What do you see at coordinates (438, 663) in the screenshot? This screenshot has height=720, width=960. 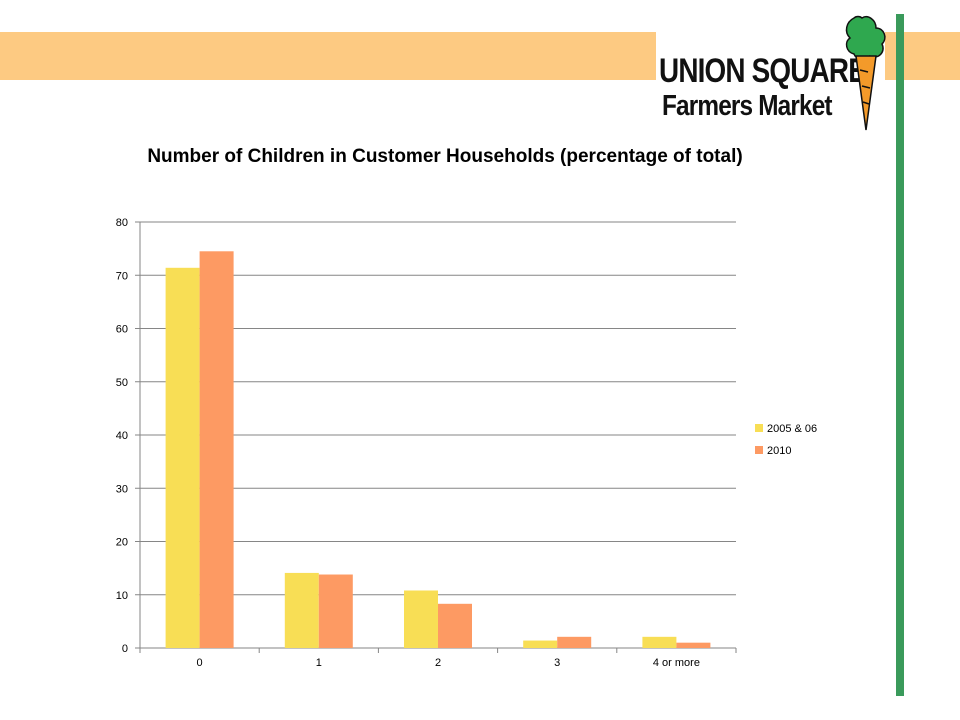 I see `x-tick-label: 2` at bounding box center [438, 663].